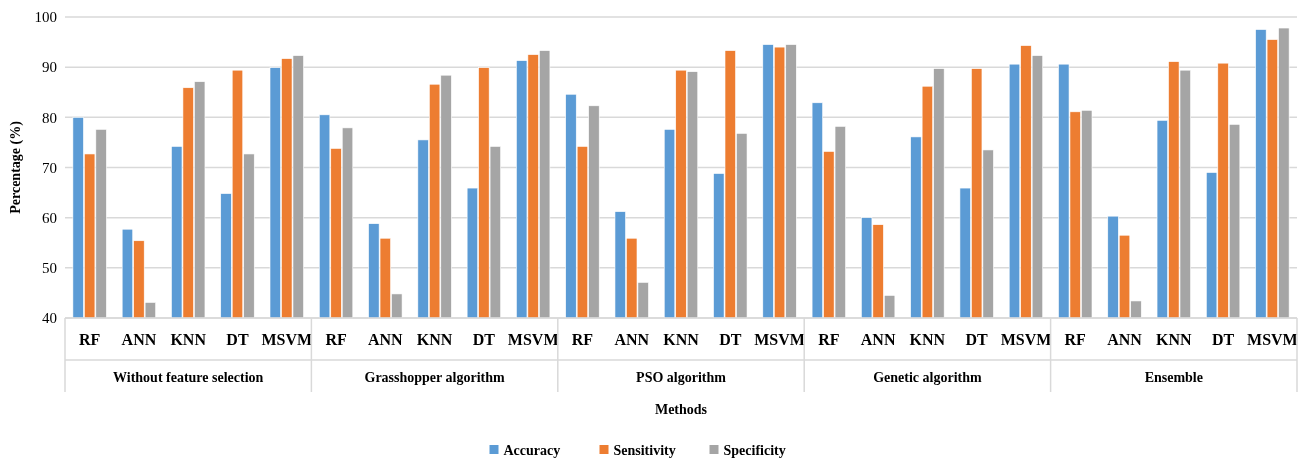  I want to click on y-tick-label: 100, so click(45, 17).